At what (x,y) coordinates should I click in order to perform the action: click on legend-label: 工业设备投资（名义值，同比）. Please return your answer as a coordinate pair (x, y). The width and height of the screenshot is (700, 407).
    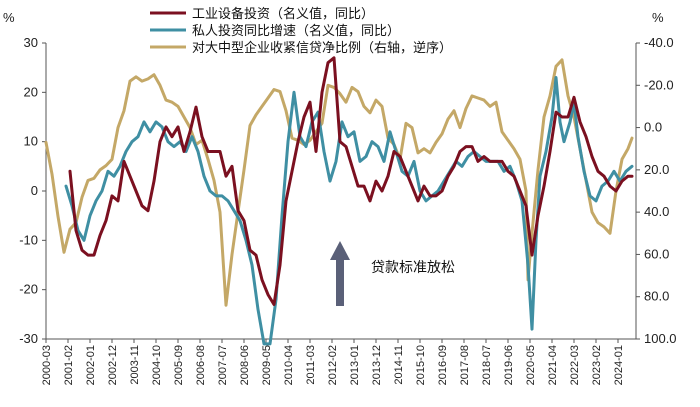
    Looking at the image, I should click on (283, 13).